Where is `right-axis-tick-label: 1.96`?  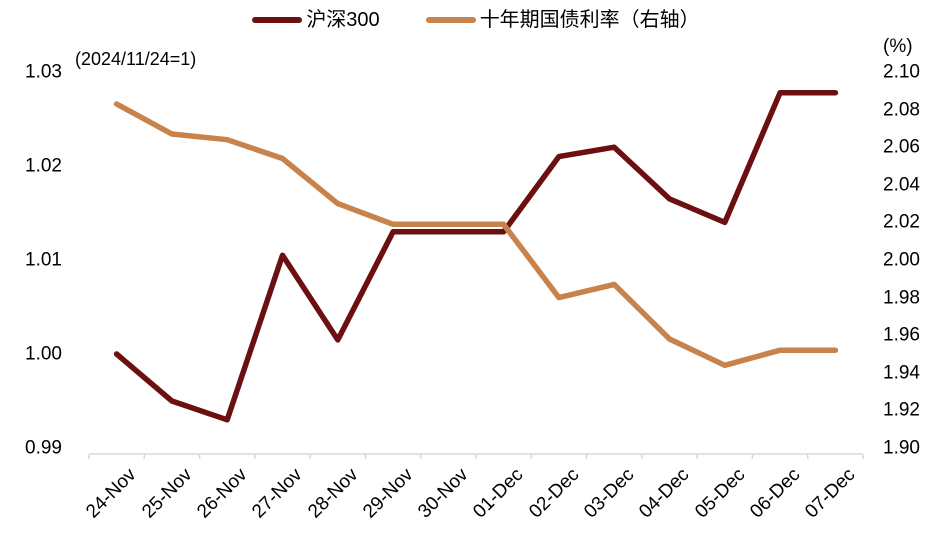 right-axis-tick-label: 1.96 is located at coordinates (901, 335).